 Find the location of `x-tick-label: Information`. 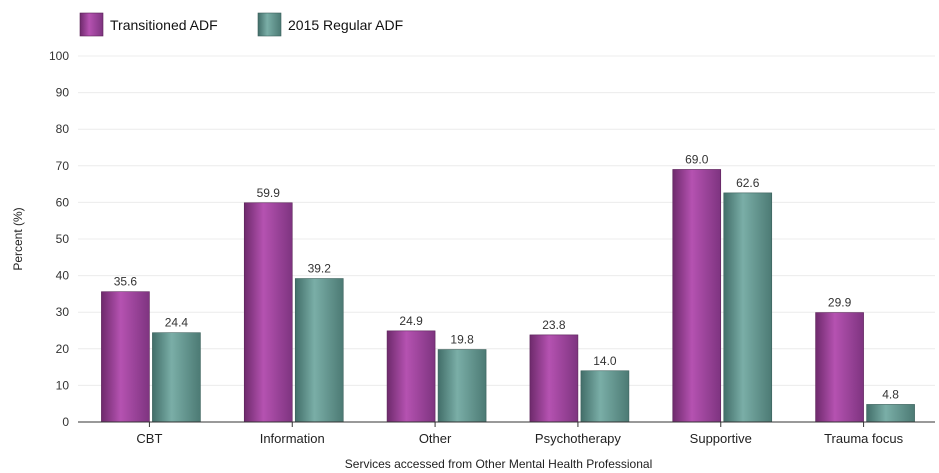

x-tick-label: Information is located at coordinates (292, 438).